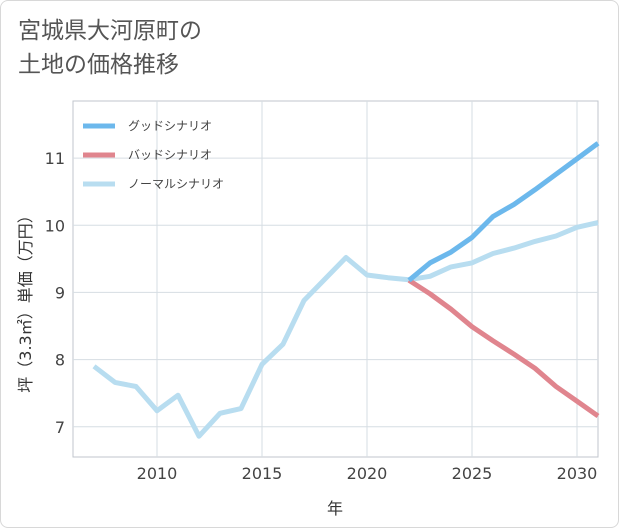 The height and width of the screenshot is (530, 621). Describe the element at coordinates (218, 48) in the screenshot. I see `chart-title: 宮城県大河原町の 土地の価格推移` at that location.